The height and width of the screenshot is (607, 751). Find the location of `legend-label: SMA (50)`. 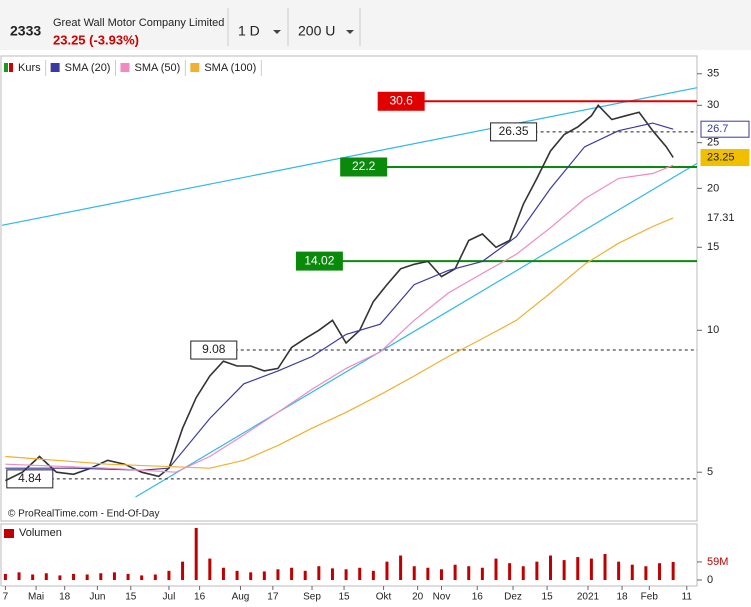

legend-label: SMA (50) is located at coordinates (157, 68).